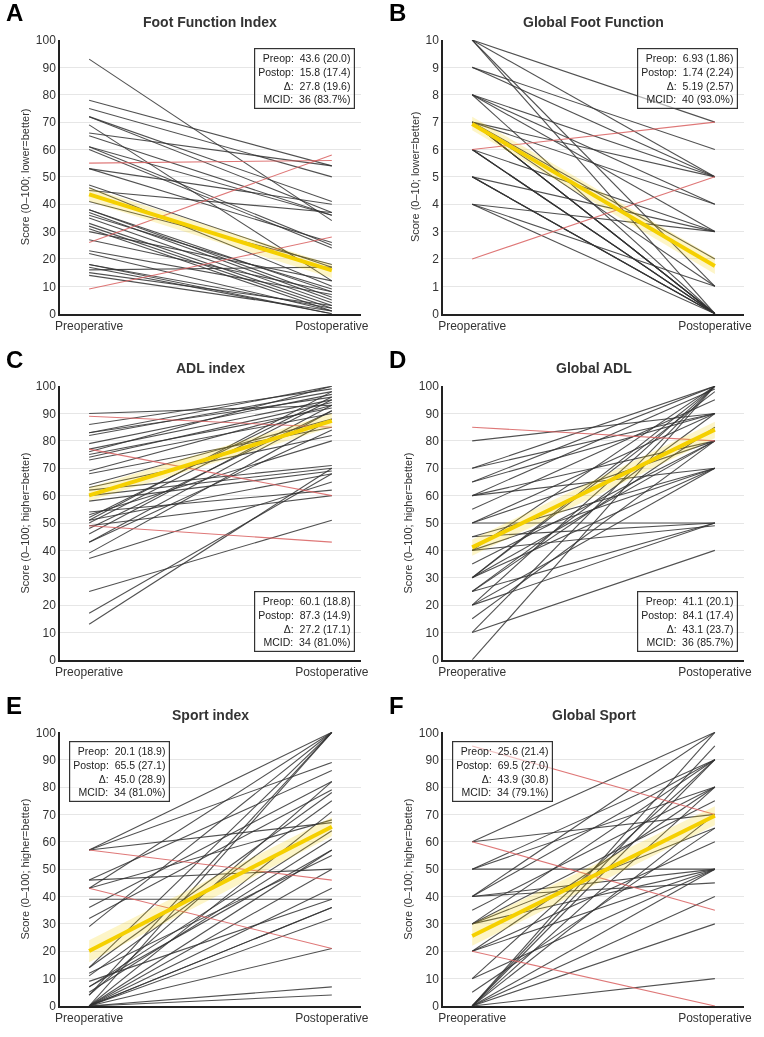  Describe the element at coordinates (210, 22) in the screenshot. I see `chart-title: Foot Function Index` at that location.